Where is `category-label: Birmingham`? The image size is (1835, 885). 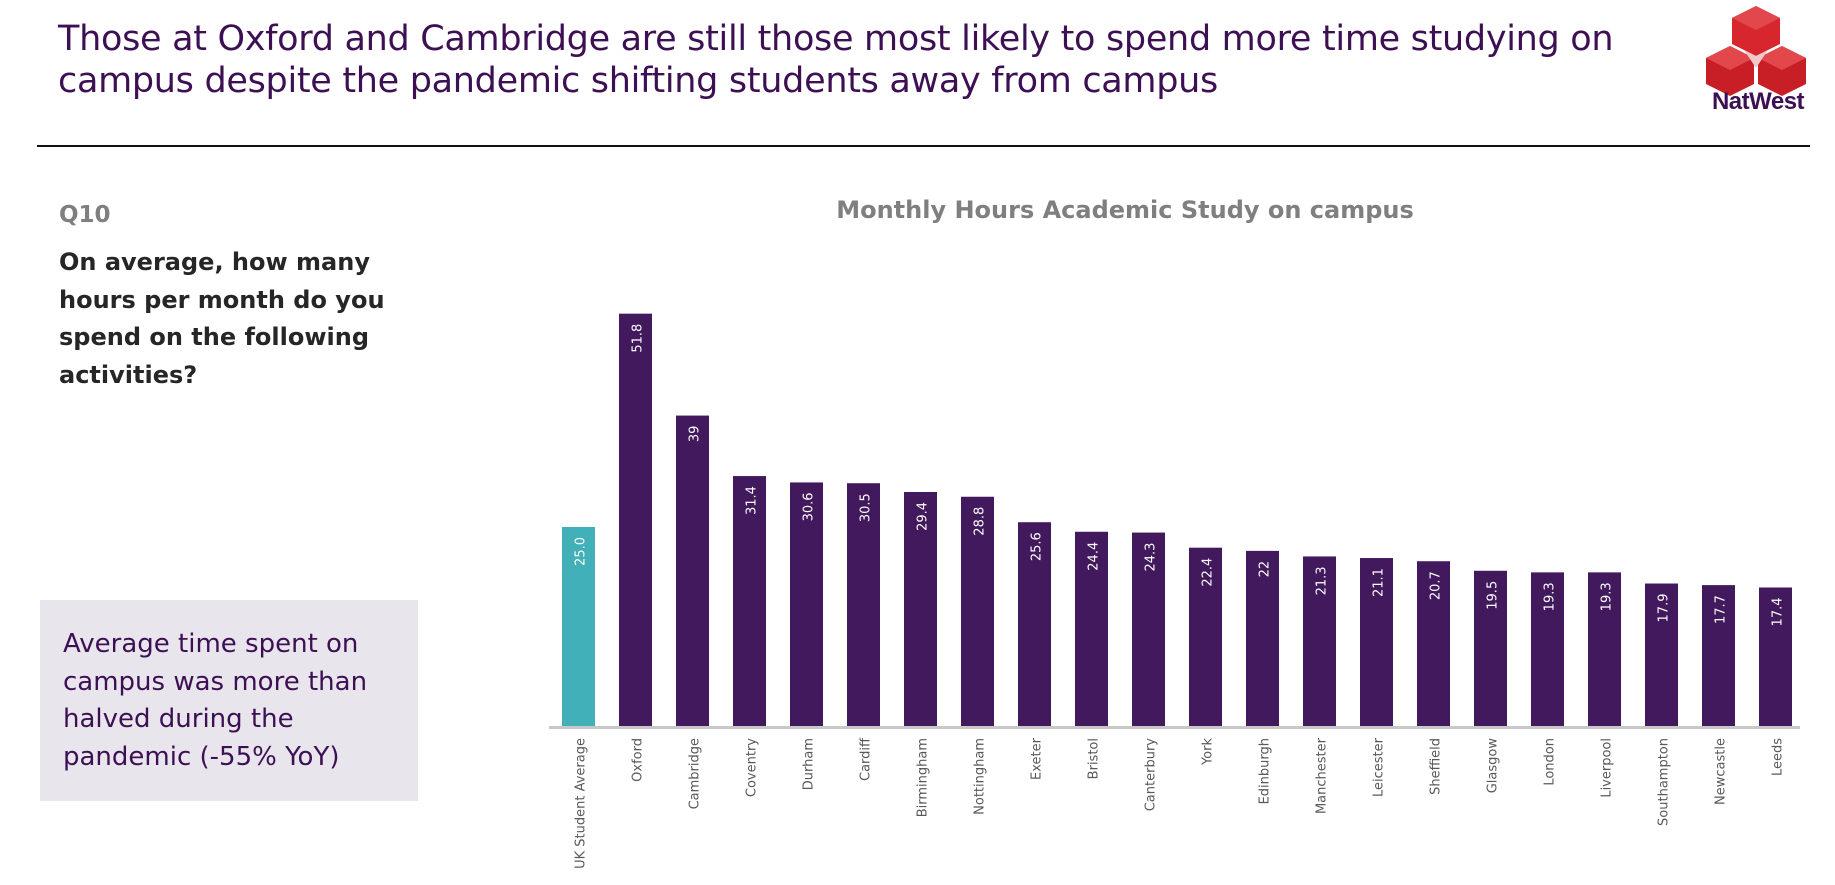
category-label: Birmingham is located at coordinates (923, 777).